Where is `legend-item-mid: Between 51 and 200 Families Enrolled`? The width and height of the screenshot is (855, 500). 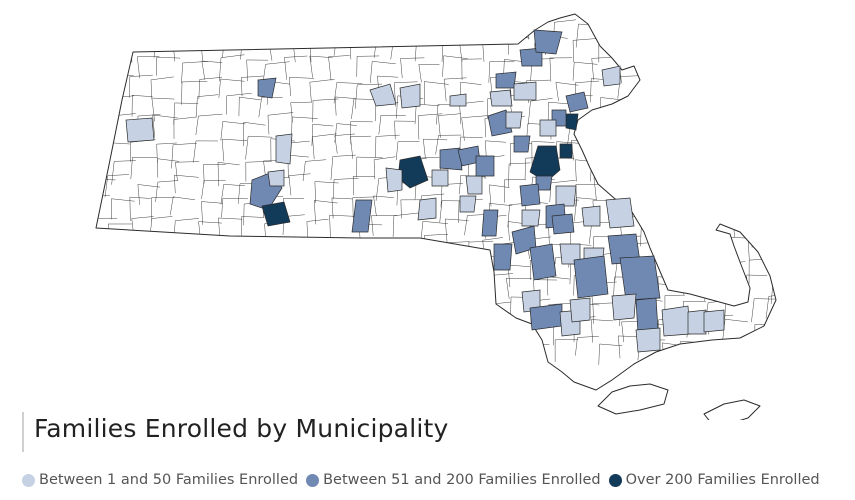 legend-item-mid: Between 51 and 200 Families Enrolled is located at coordinates (453, 480).